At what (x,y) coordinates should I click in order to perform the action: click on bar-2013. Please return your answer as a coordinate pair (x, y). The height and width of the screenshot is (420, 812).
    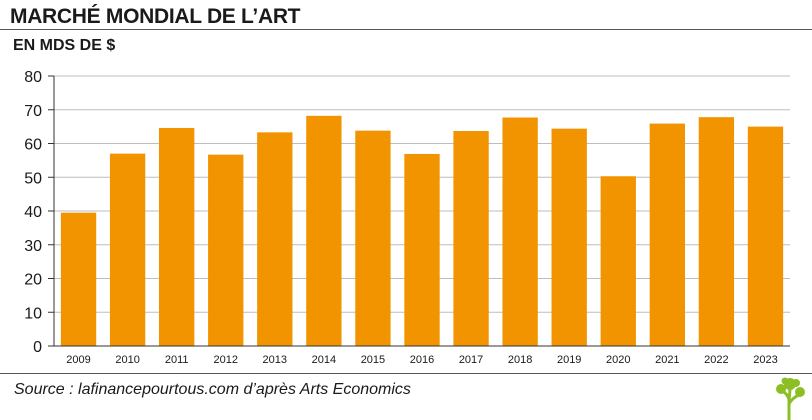
    Looking at the image, I should click on (275, 239).